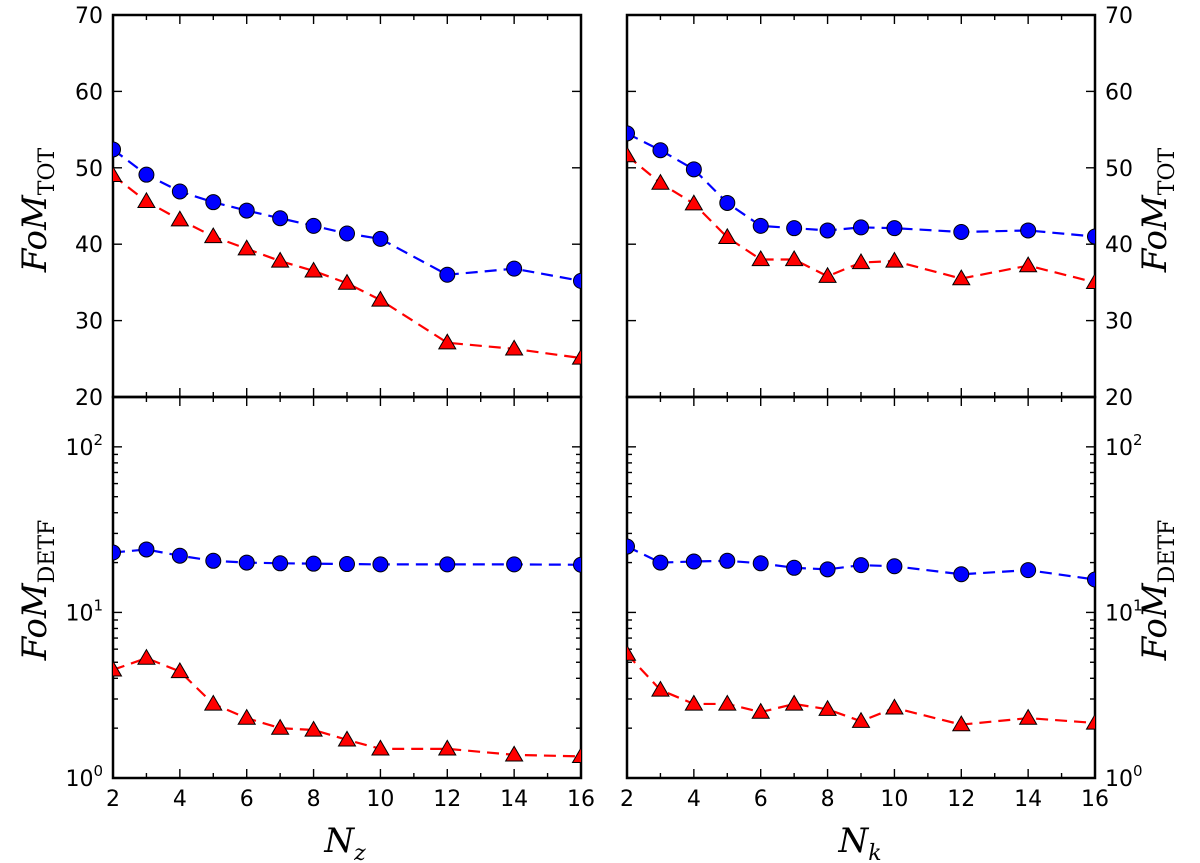 The width and height of the screenshot is (1200, 863). I want to click on x-axis-label-left: Nz, so click(344, 842).